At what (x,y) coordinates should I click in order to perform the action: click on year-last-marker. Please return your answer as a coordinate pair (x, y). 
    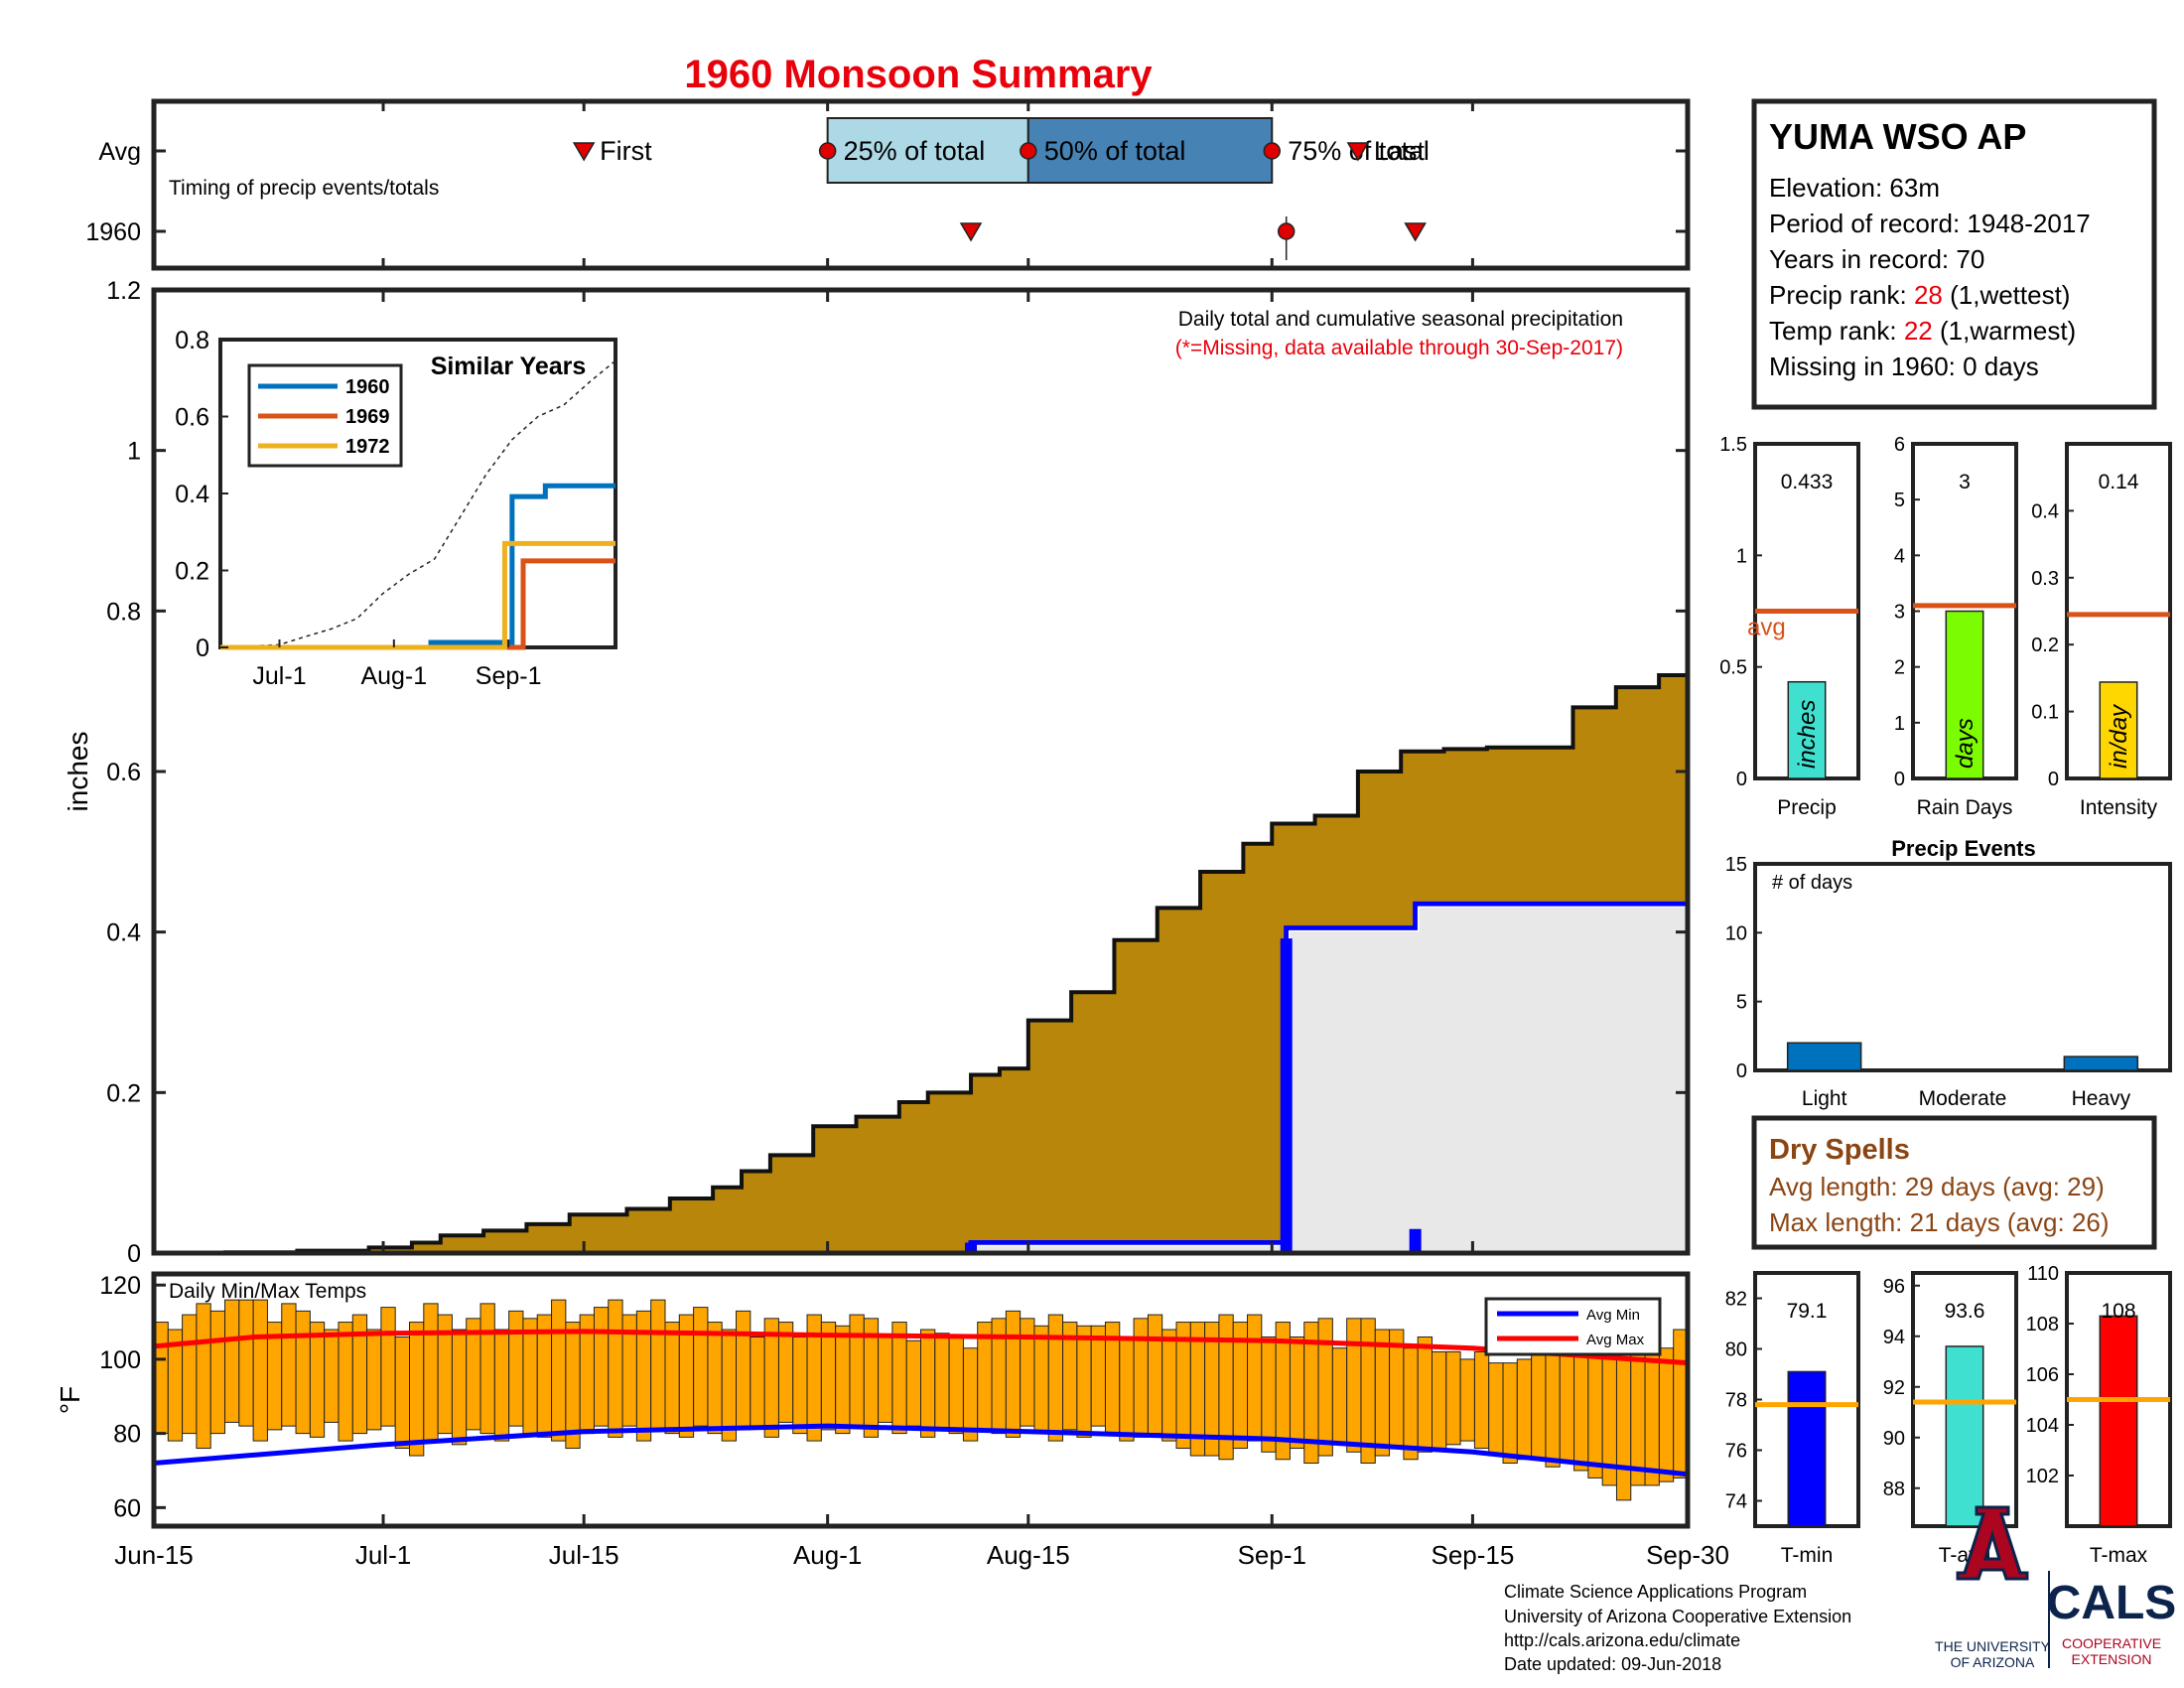
    Looking at the image, I should click on (1415, 232).